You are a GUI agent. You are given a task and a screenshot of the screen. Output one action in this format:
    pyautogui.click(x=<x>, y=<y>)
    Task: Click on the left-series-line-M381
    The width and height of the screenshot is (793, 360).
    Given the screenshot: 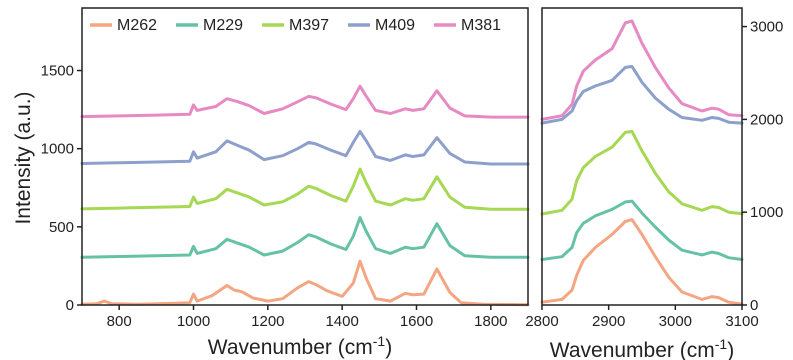 What is the action you would take?
    pyautogui.click(x=305, y=101)
    